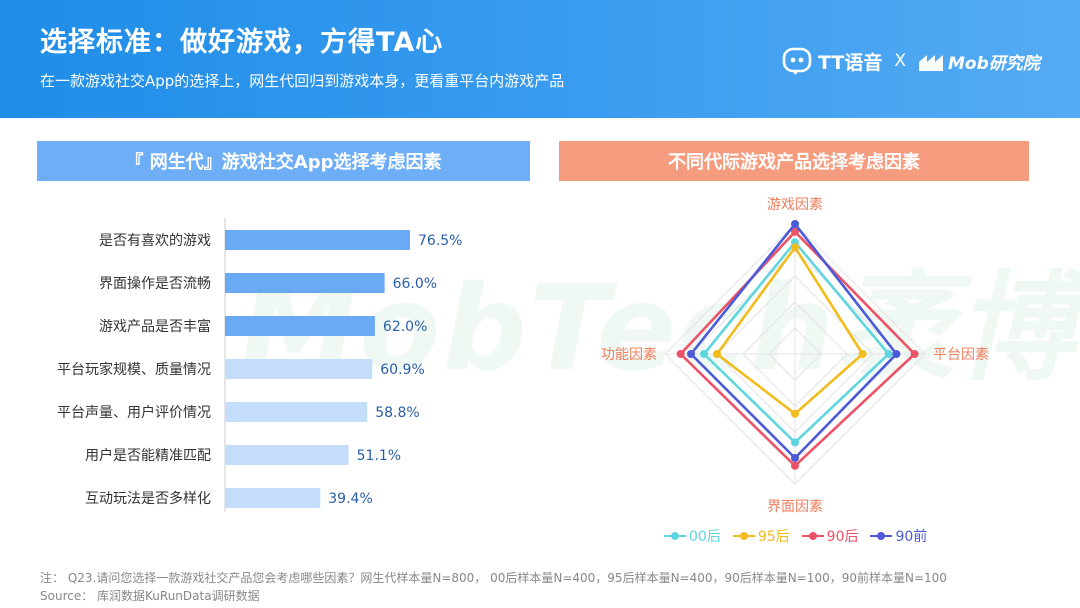  I want to click on legend-item: 90前, so click(898, 536).